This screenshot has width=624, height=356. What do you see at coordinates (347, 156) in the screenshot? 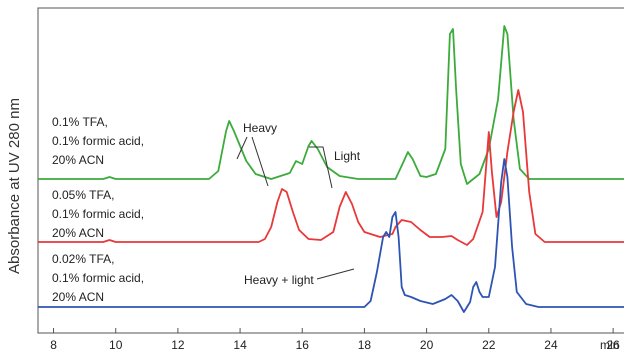
I see `annotation-light: Light` at bounding box center [347, 156].